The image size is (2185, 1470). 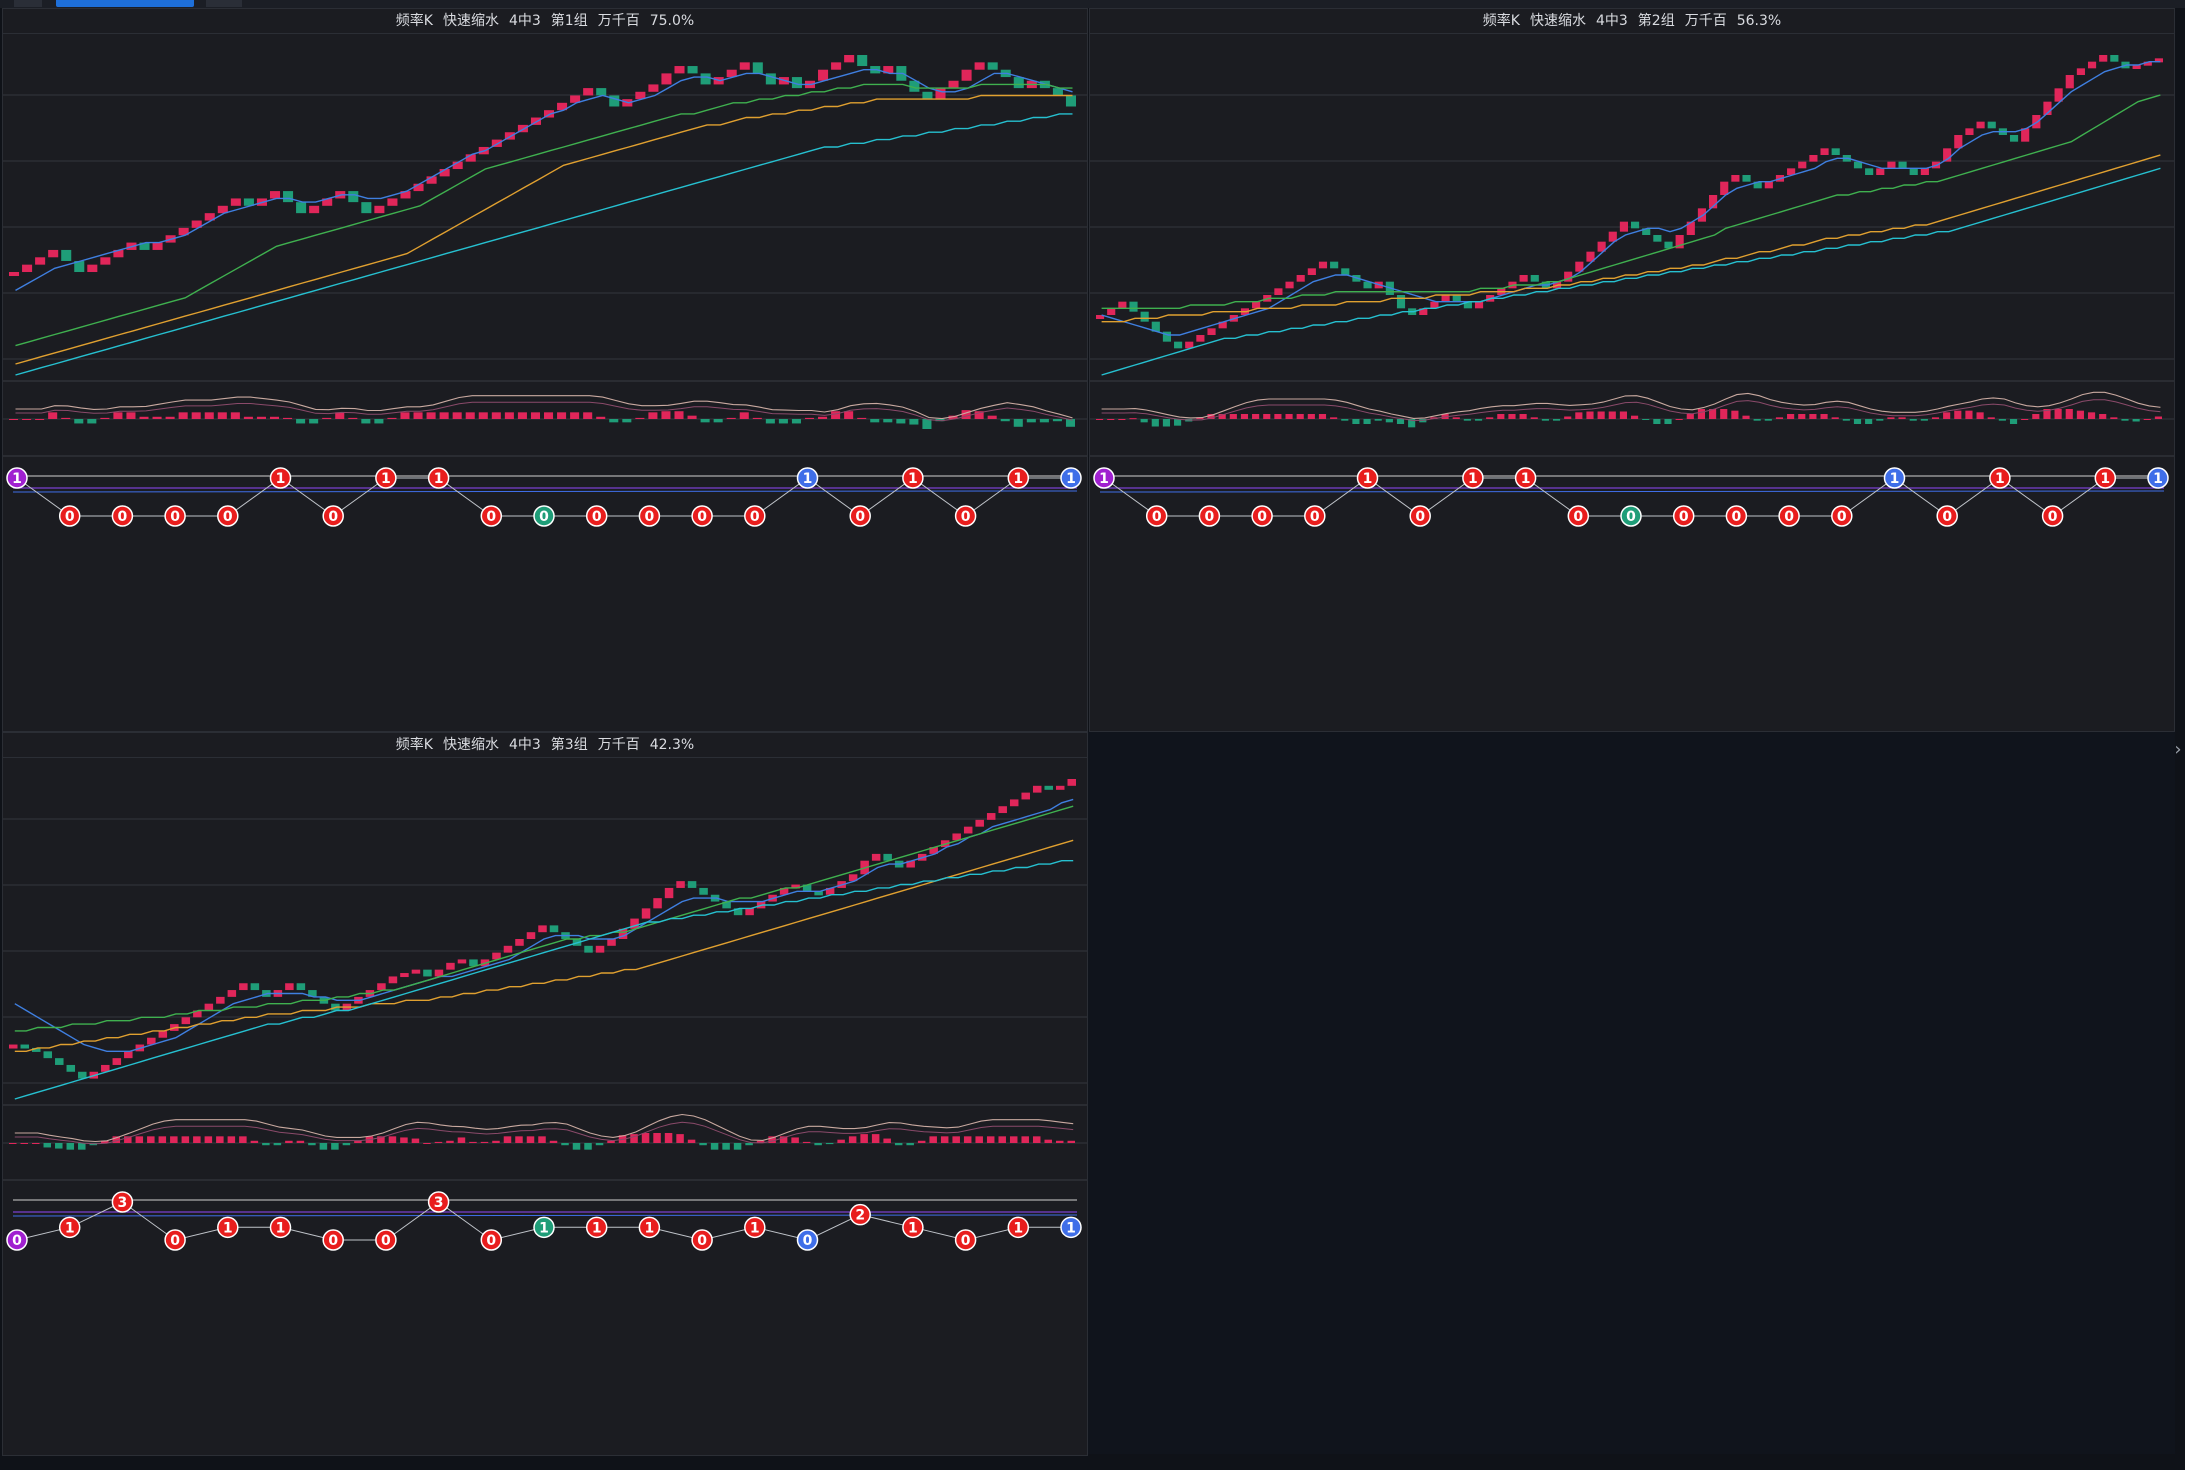 What do you see at coordinates (1092, 4) in the screenshot?
I see `top-toolbar` at bounding box center [1092, 4].